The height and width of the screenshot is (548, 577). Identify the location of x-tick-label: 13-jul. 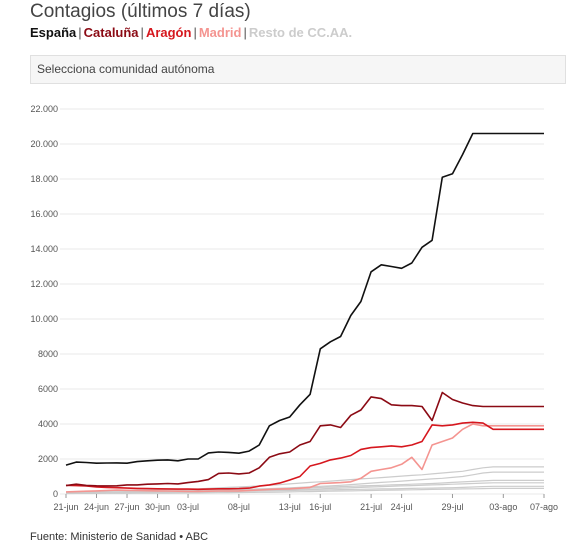
(290, 507).